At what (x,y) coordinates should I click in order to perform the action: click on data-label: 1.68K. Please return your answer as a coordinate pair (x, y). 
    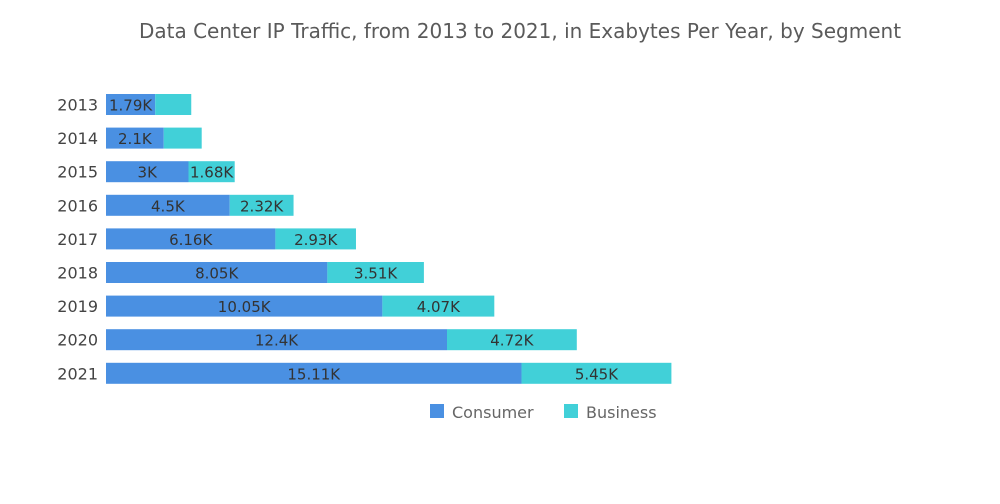
    Looking at the image, I should click on (212, 173).